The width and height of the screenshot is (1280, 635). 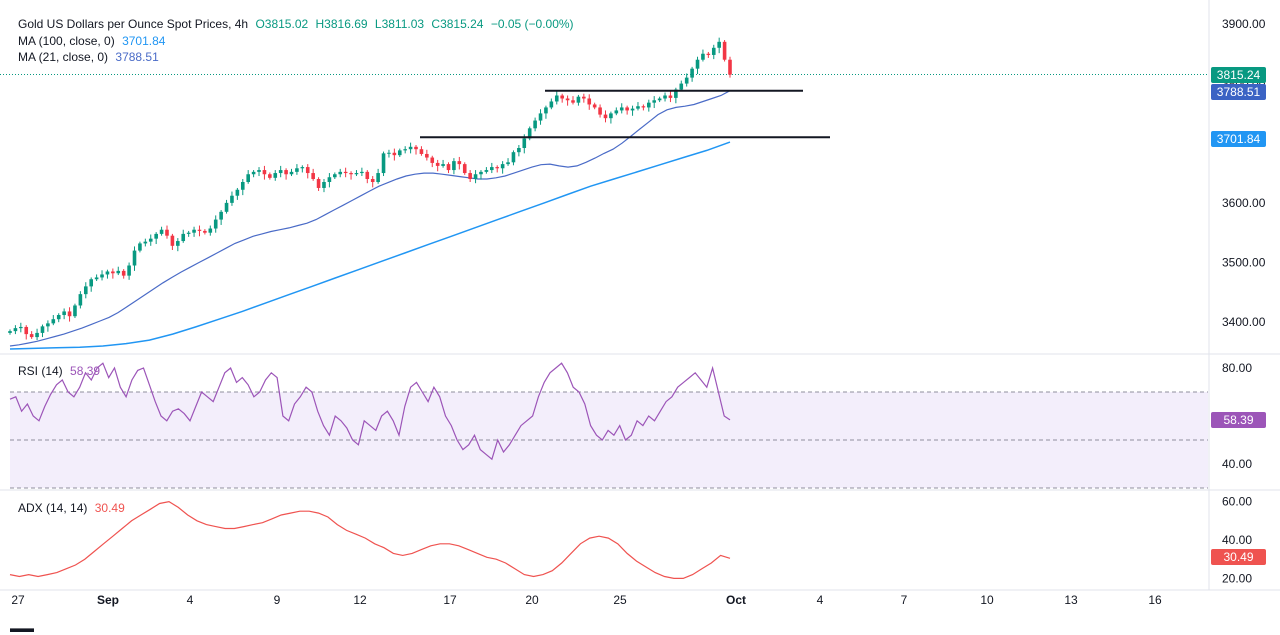 I want to click on y-tick-label: 3500.00, so click(x=1244, y=263).